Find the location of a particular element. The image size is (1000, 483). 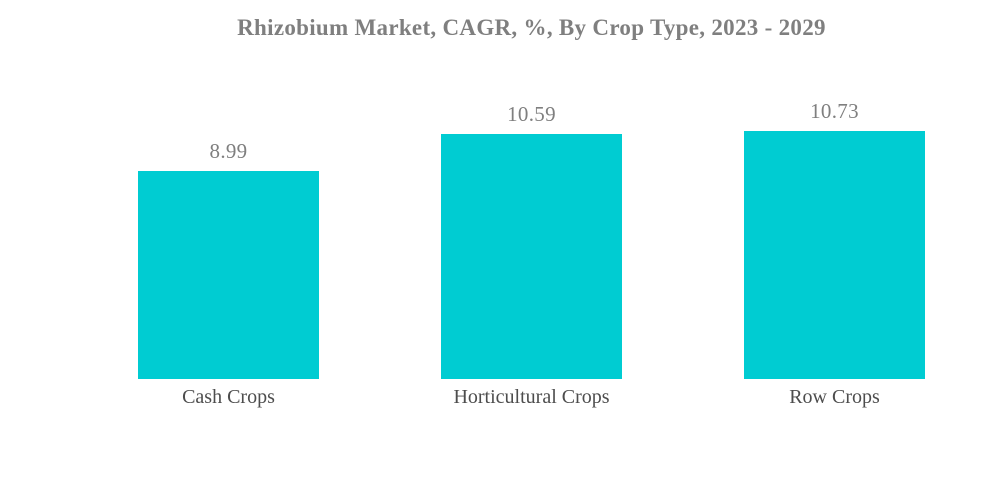

bar-horticultural-crops is located at coordinates (531, 256).